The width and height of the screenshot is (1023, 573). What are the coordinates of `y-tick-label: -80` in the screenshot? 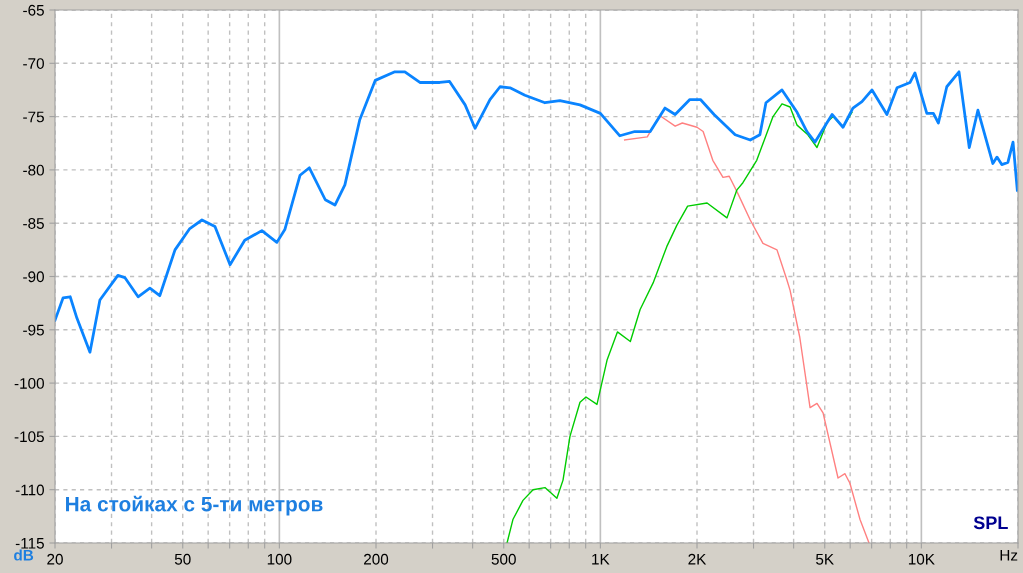 It's located at (33, 170).